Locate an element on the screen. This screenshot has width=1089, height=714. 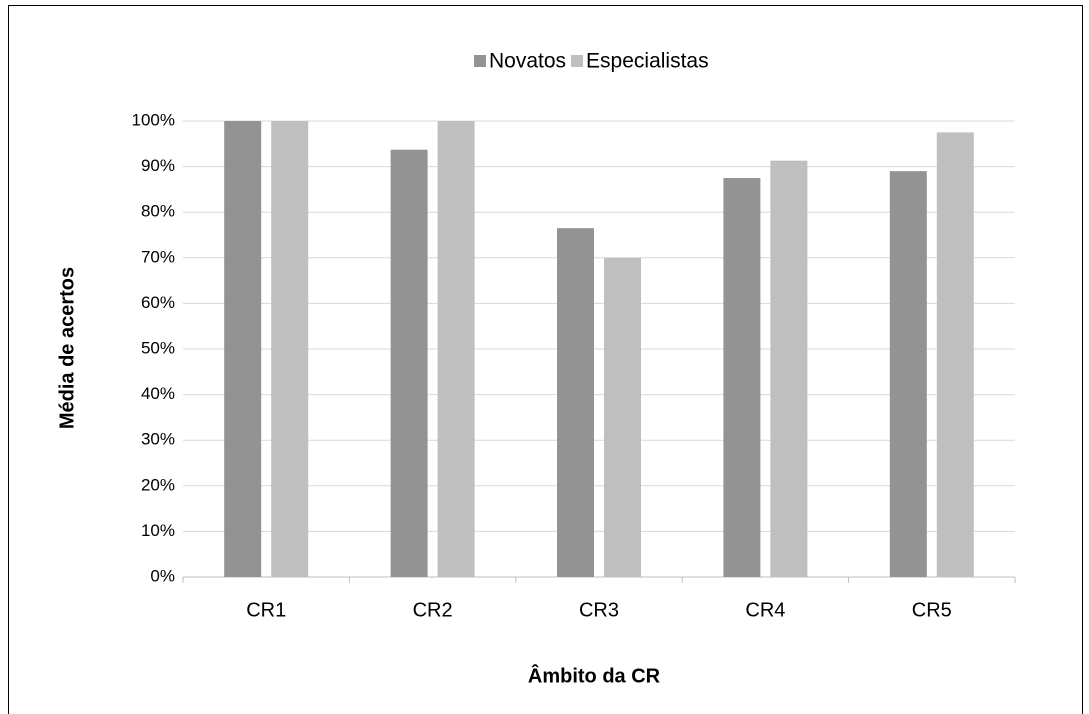
y-tick-label: 10% is located at coordinates (158, 530).